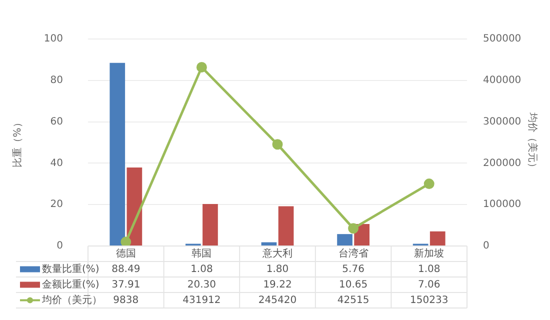  What do you see at coordinates (502, 163) in the screenshot?
I see `y2-tick-label: 200000` at bounding box center [502, 163].